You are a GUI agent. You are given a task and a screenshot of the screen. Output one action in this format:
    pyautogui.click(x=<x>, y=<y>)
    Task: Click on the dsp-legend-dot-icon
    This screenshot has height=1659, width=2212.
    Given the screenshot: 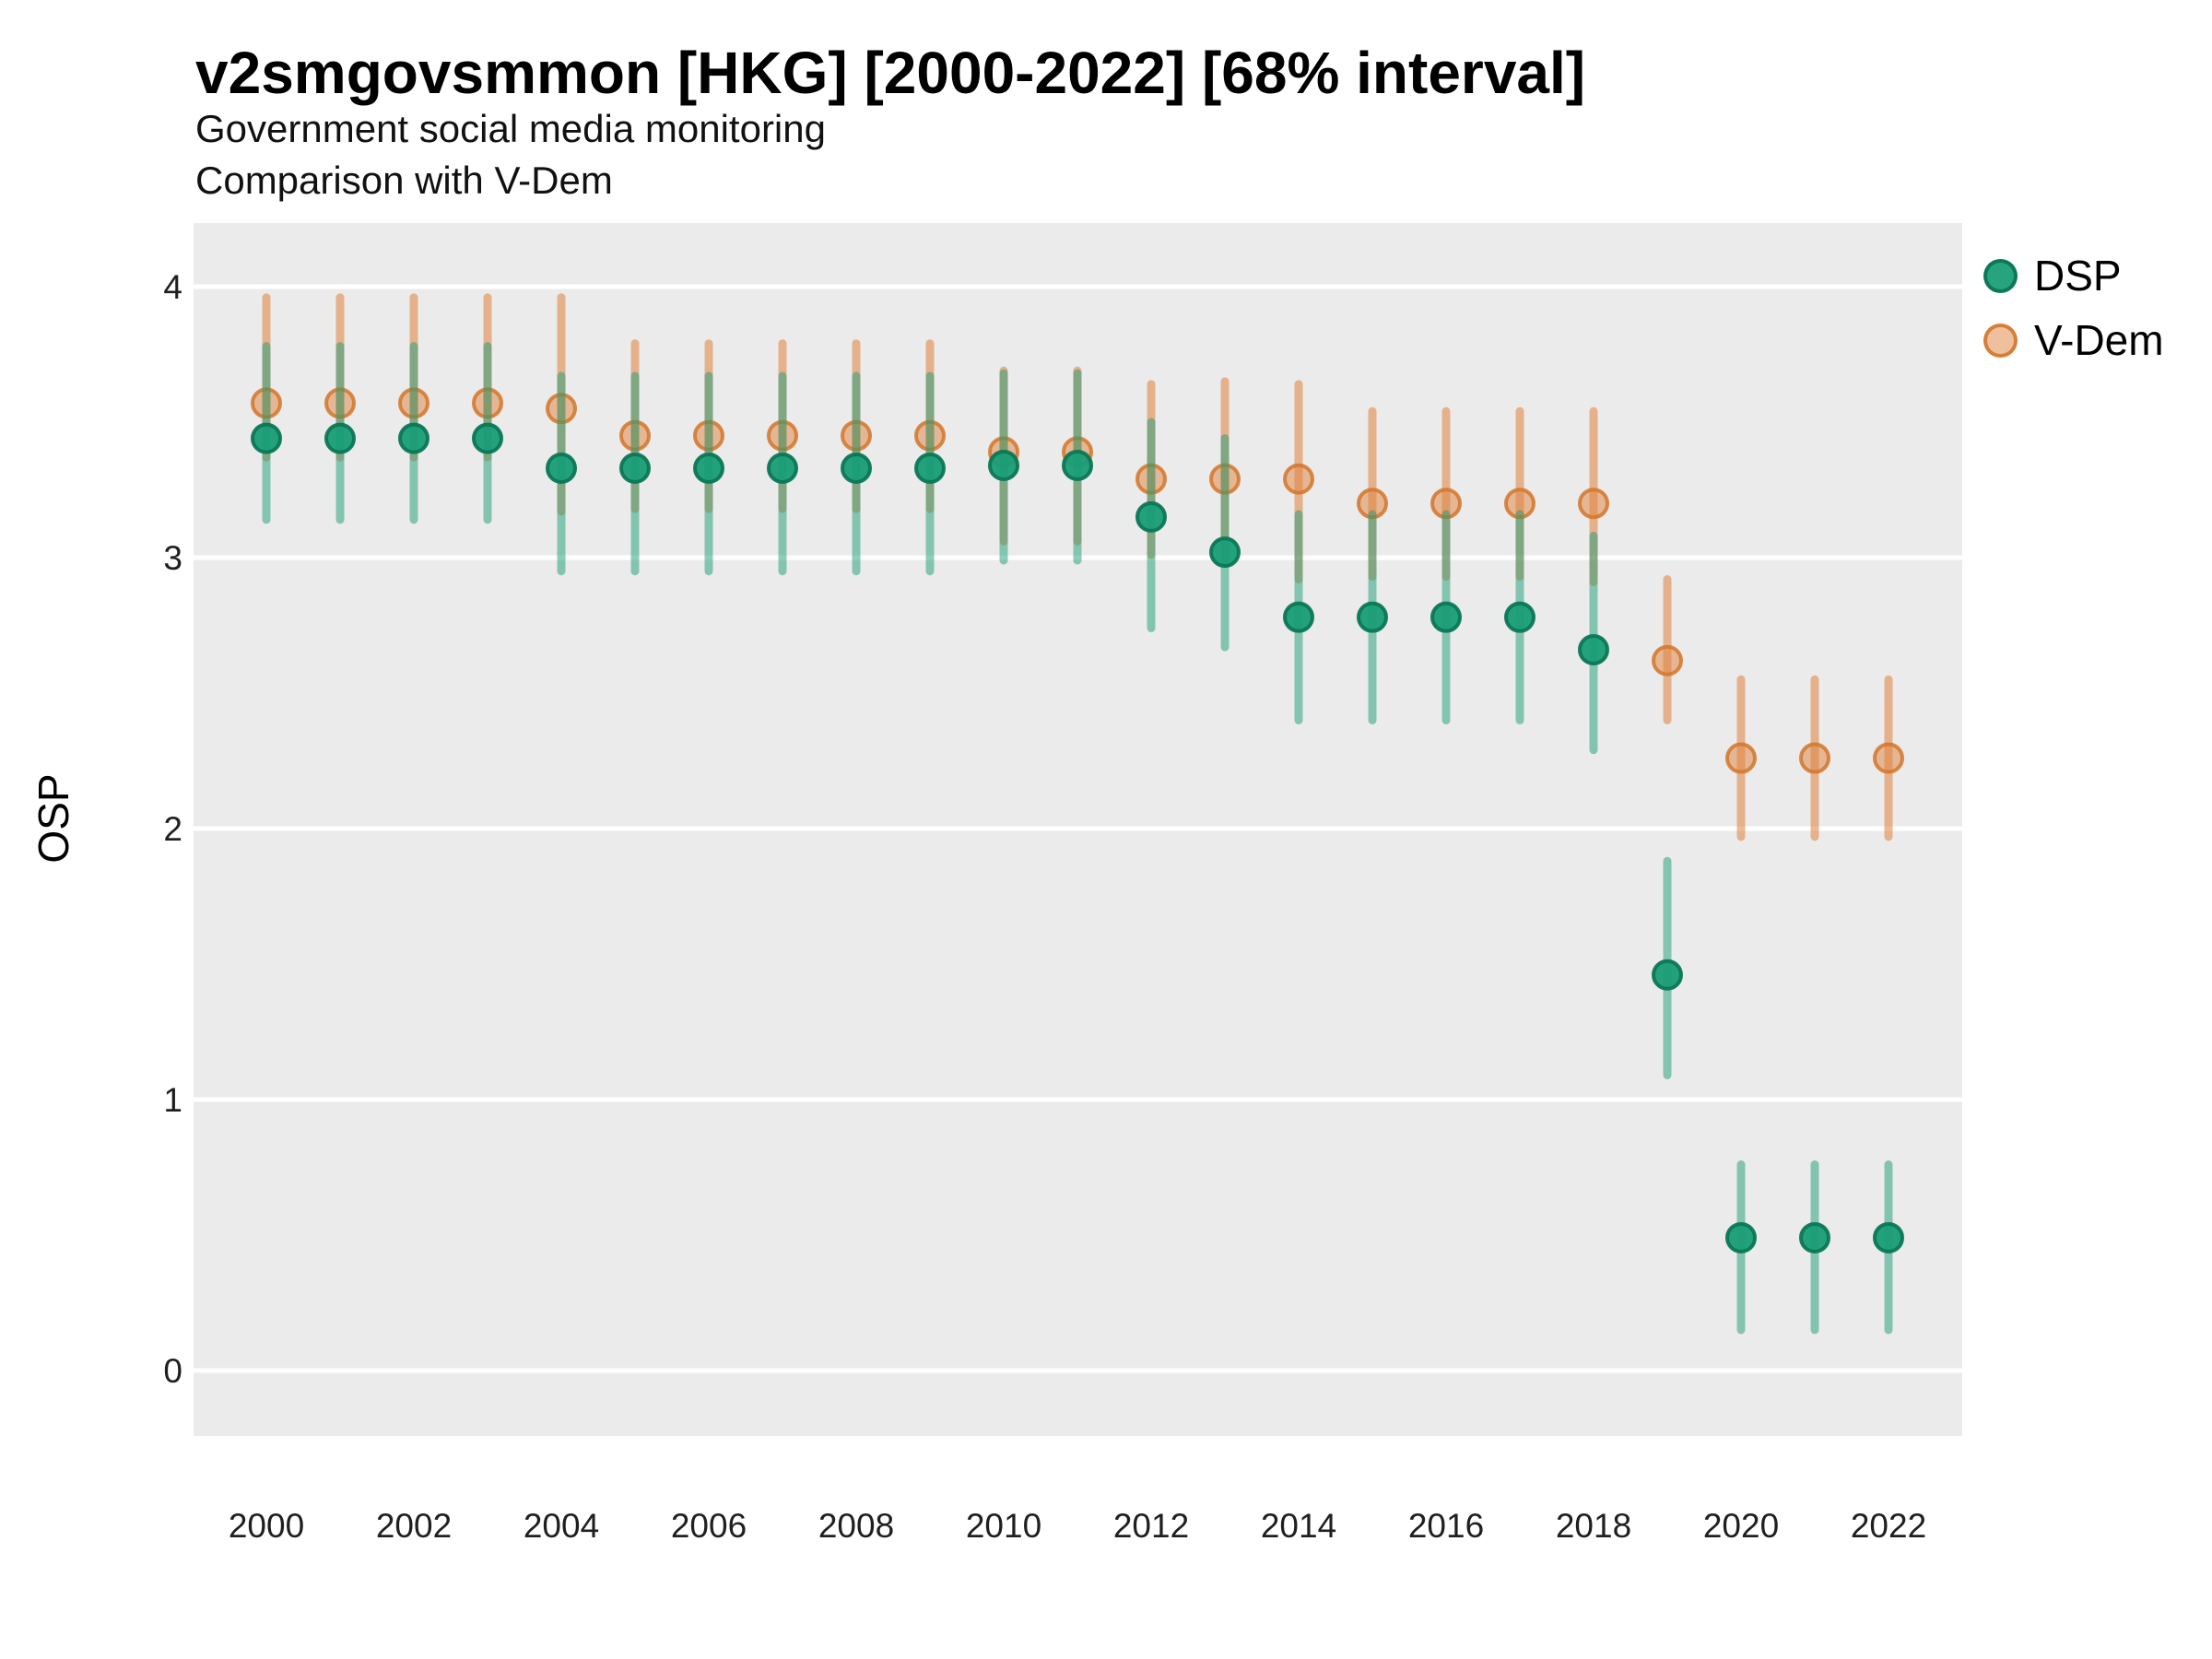 What is the action you would take?
    pyautogui.click(x=2000, y=275)
    